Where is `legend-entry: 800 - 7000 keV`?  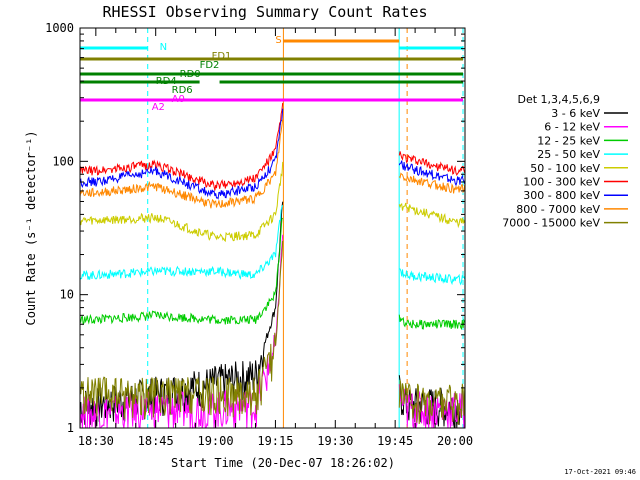
legend-entry: 800 - 7000 keV is located at coordinates (558, 209).